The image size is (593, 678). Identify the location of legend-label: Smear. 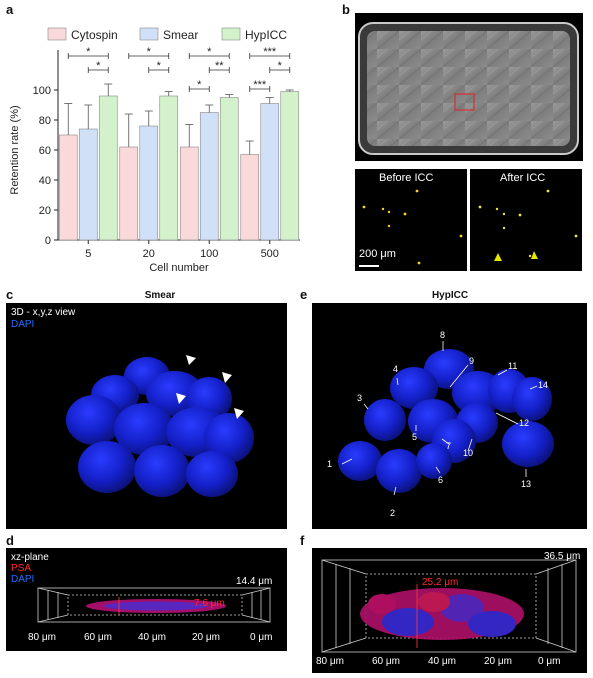
(180, 35).